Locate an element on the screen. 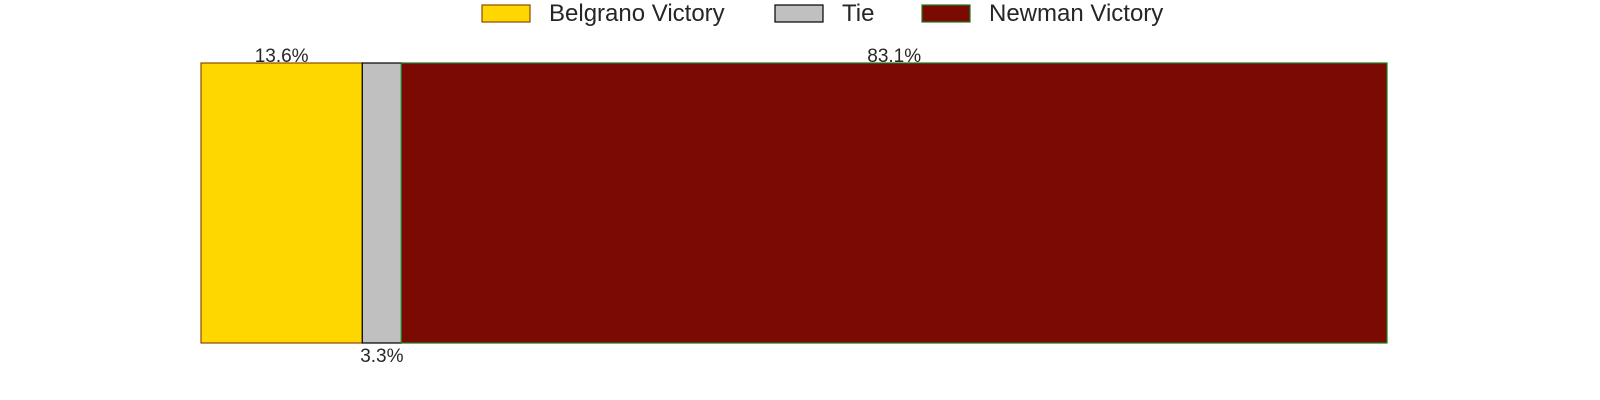  legend-swatch-newman-victory is located at coordinates (946, 13).